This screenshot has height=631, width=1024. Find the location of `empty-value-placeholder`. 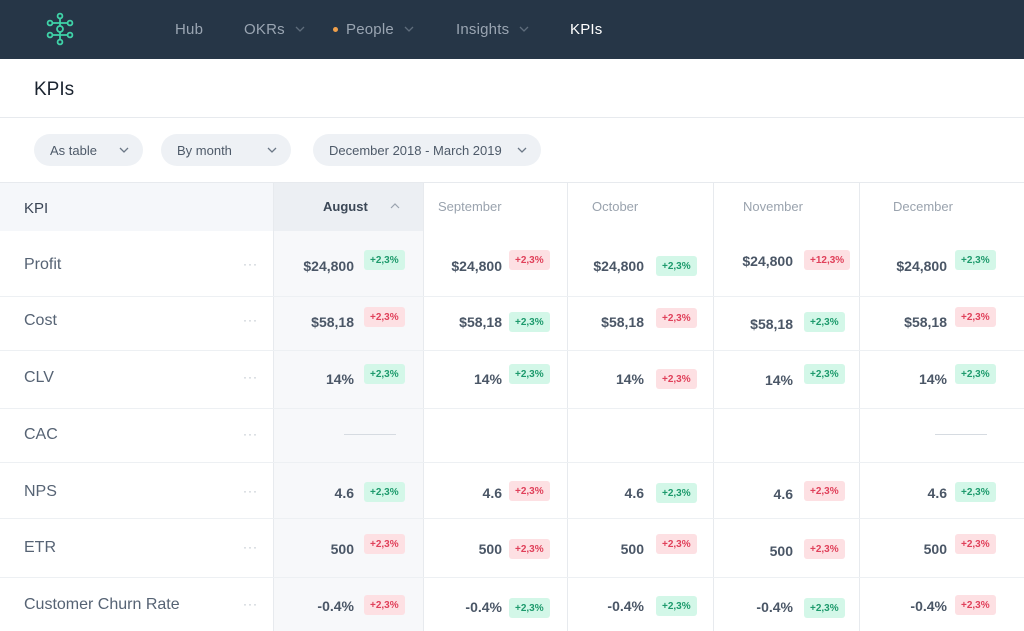

empty-value-placeholder is located at coordinates (370, 434).